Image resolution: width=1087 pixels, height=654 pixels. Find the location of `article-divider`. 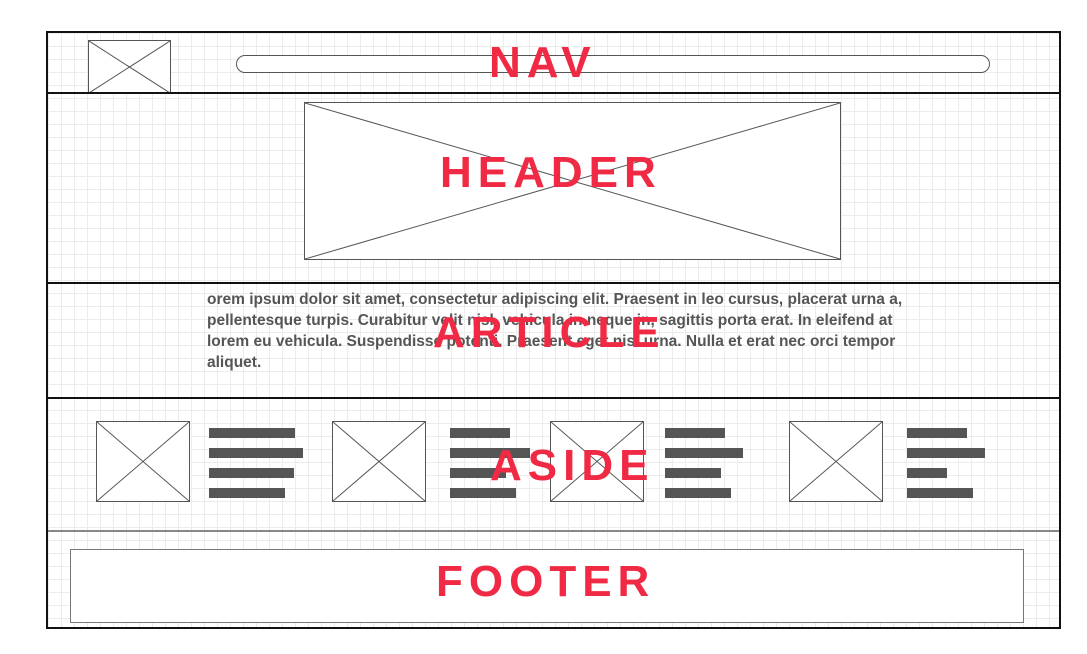

article-divider is located at coordinates (553, 398).